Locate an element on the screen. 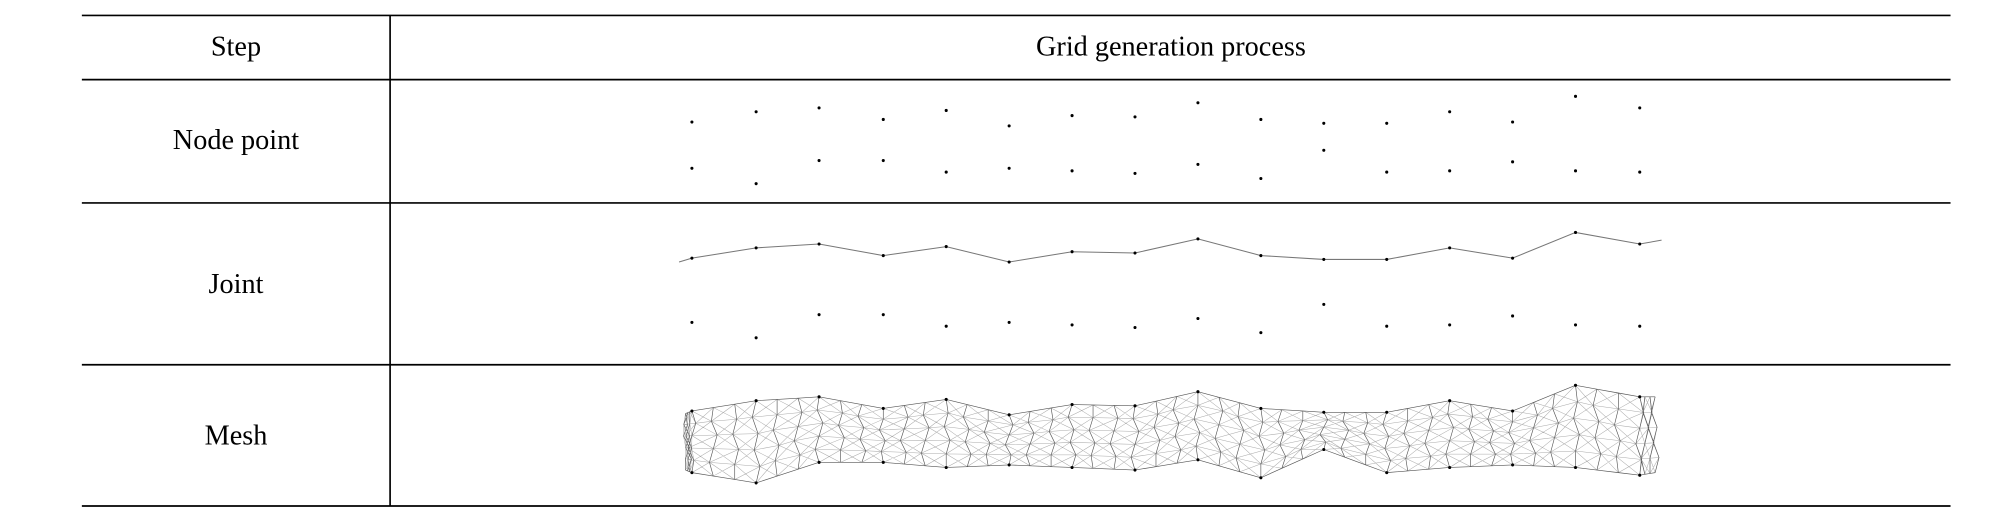  mesh-diagonals is located at coordinates (1171, 434).